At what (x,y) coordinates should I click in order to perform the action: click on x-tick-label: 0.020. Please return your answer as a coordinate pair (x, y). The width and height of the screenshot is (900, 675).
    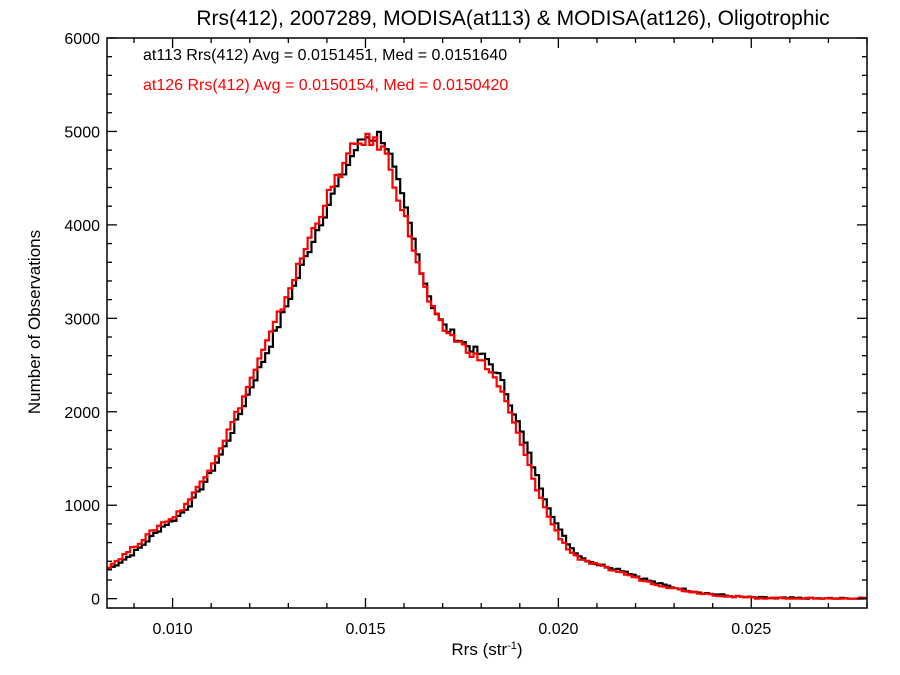
    Looking at the image, I should click on (558, 629).